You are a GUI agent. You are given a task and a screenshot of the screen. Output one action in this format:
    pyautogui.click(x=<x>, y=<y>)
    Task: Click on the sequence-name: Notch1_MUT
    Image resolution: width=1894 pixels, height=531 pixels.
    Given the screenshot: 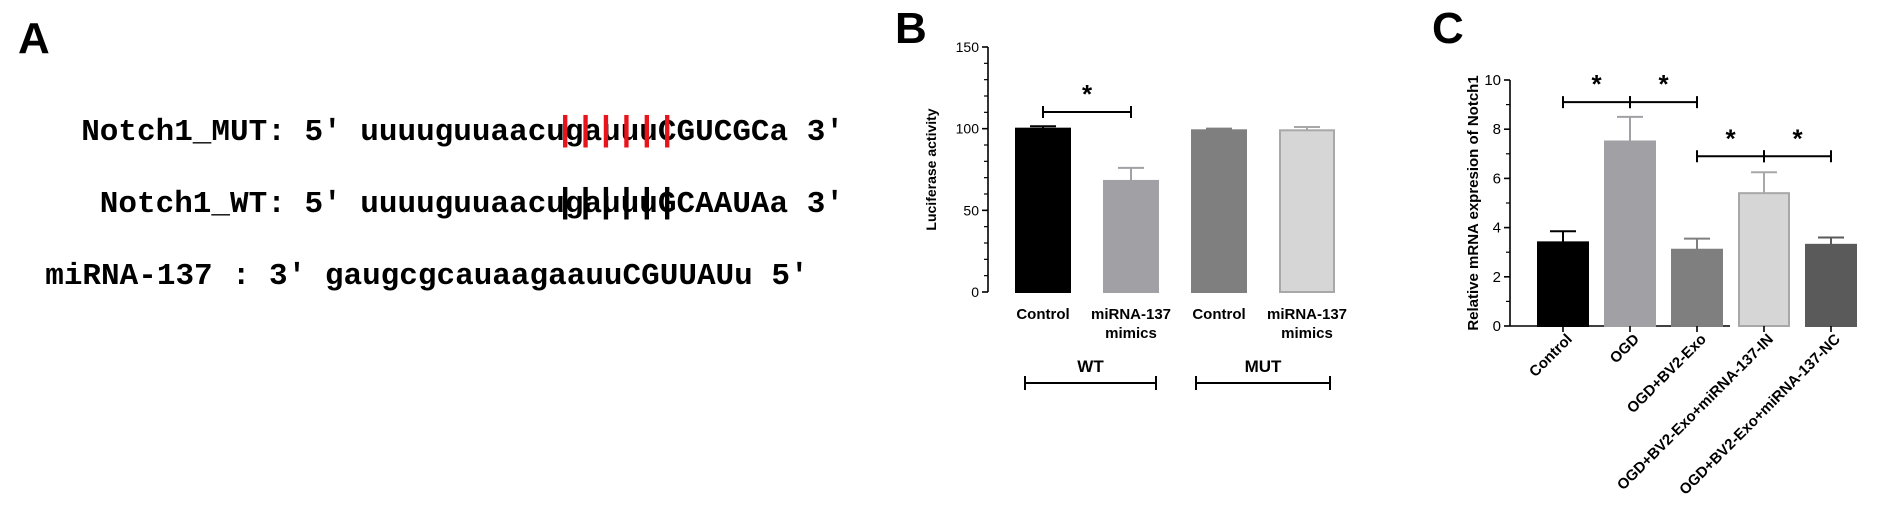 What is the action you would take?
    pyautogui.click(x=174, y=132)
    